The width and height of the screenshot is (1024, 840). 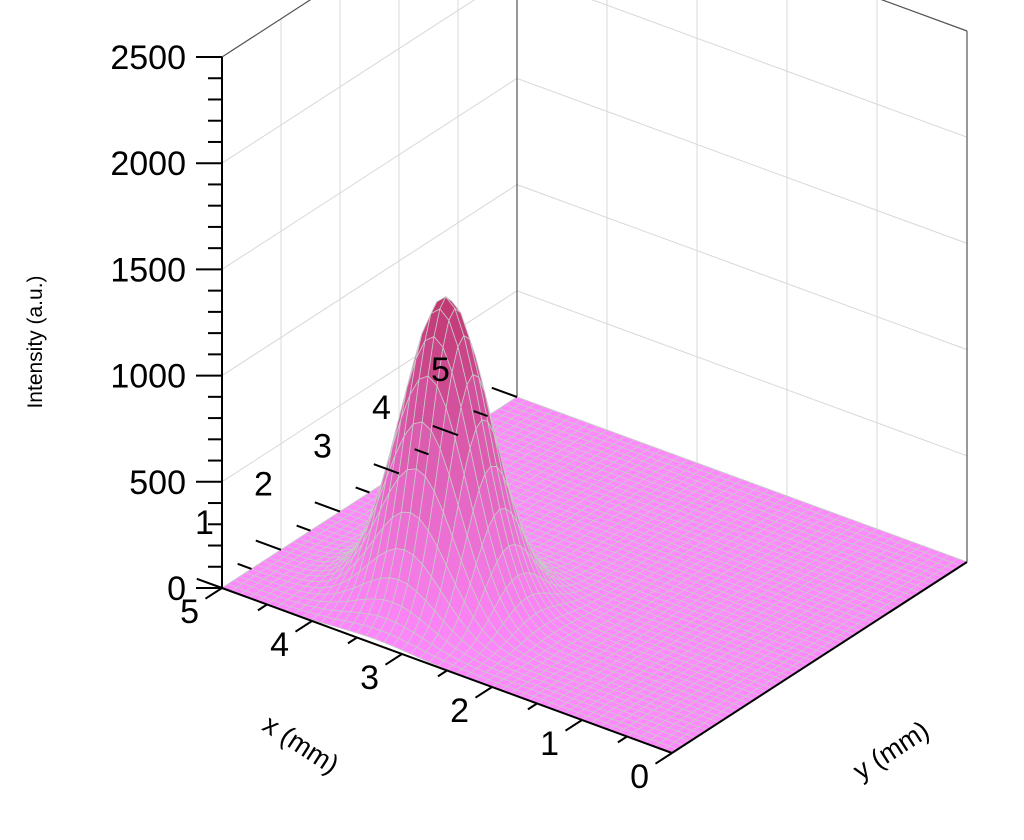 What do you see at coordinates (157, 483) in the screenshot?
I see `z-tick-label: 500` at bounding box center [157, 483].